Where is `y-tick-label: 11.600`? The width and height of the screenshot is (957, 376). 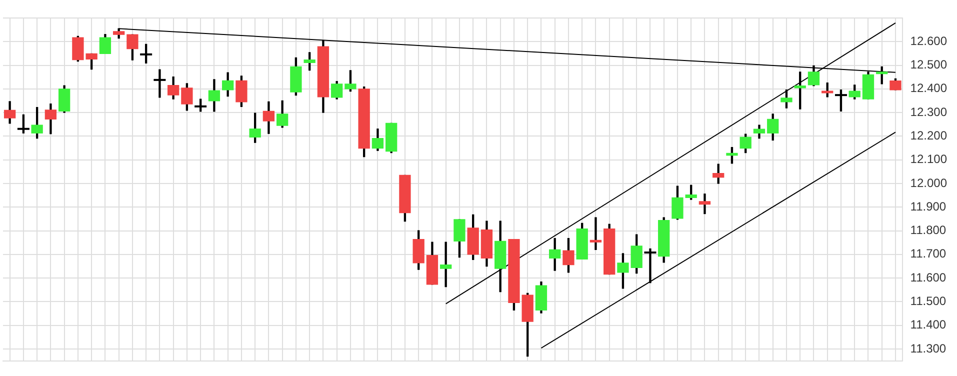 y-tick-label: 11.600 is located at coordinates (928, 277).